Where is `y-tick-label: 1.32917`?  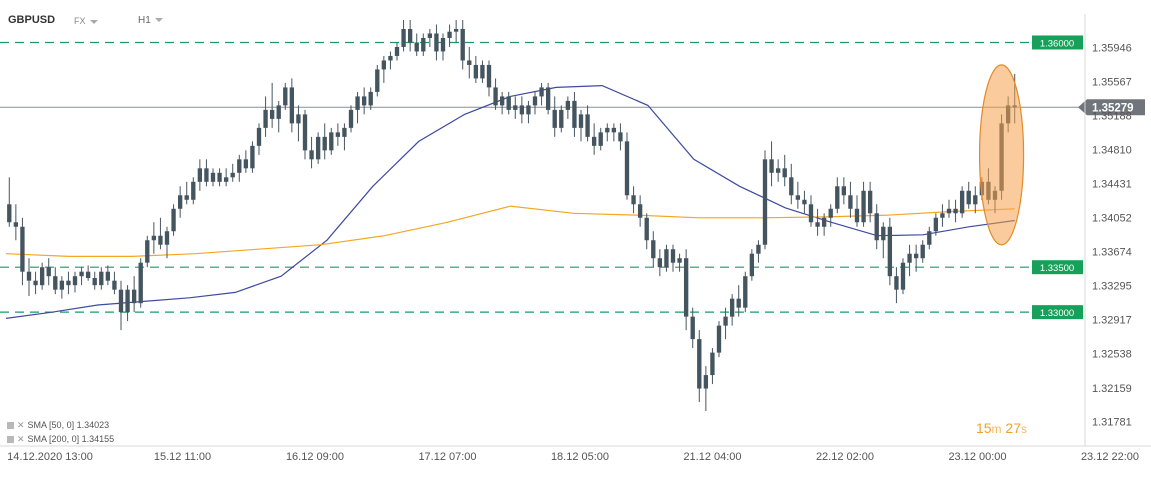 y-tick-label: 1.32917 is located at coordinates (1112, 321).